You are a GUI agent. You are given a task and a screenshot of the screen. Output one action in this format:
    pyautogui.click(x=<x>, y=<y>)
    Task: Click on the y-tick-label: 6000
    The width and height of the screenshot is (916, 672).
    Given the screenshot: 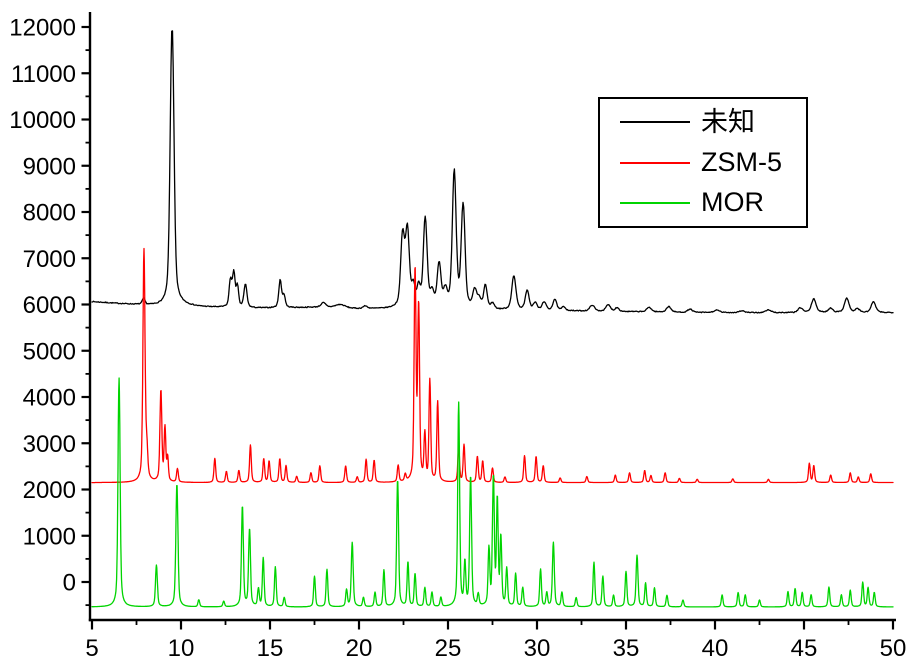 What is the action you would take?
    pyautogui.click(x=49, y=305)
    